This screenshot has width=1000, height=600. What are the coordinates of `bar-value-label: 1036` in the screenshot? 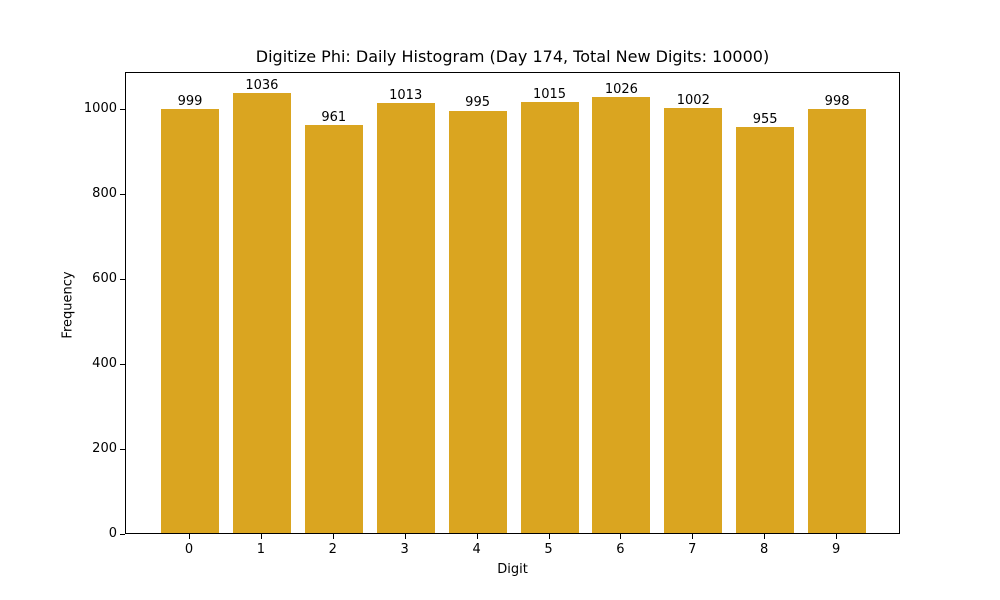 It's located at (262, 86).